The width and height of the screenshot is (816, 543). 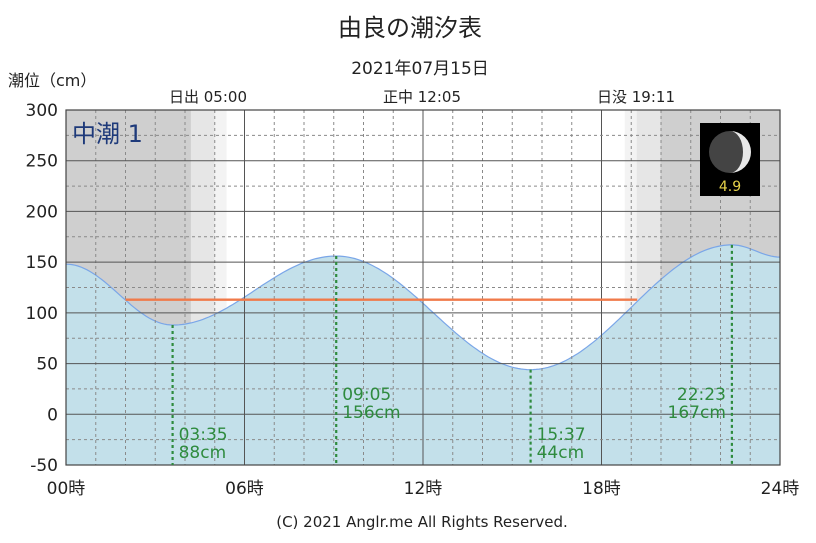 What do you see at coordinates (244, 489) in the screenshot?
I see `x-tick-label: 06時` at bounding box center [244, 489].